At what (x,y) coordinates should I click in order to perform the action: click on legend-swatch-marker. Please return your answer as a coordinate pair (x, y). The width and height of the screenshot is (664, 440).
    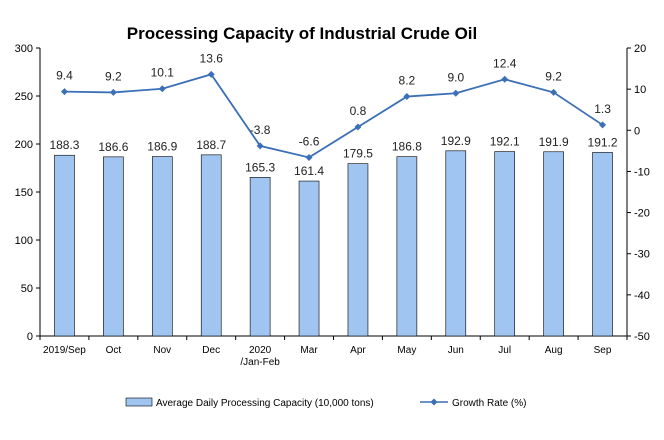
    Looking at the image, I should click on (434, 402).